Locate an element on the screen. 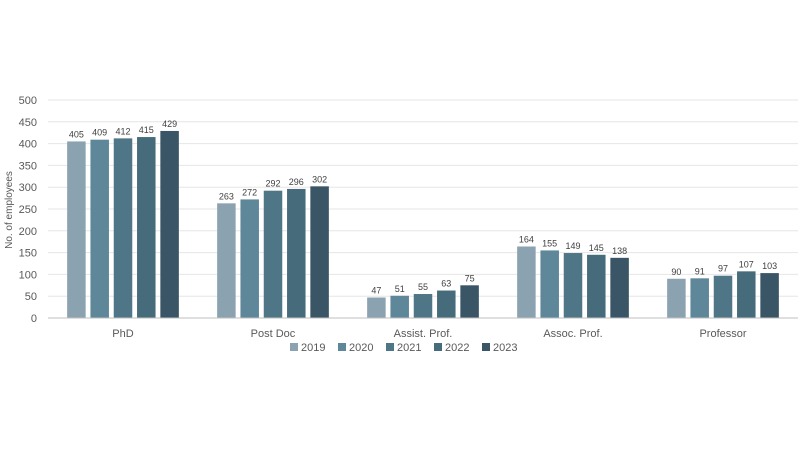  x-category-label: Post Doc is located at coordinates (273, 334).